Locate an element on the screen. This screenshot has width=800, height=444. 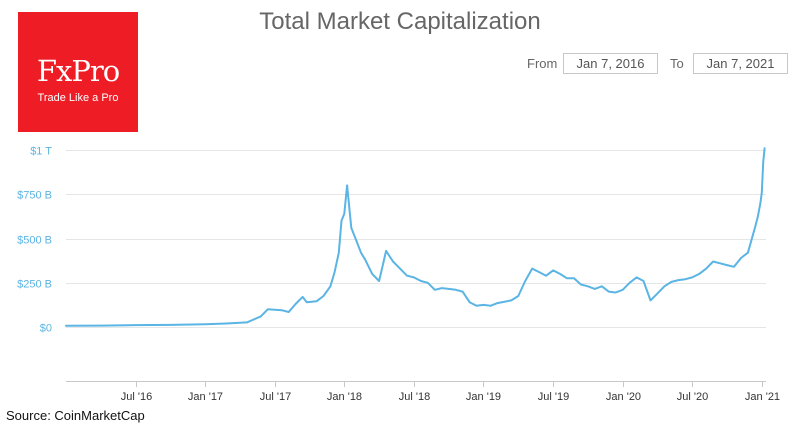
y-tick-label: $500 B is located at coordinates (34, 241).